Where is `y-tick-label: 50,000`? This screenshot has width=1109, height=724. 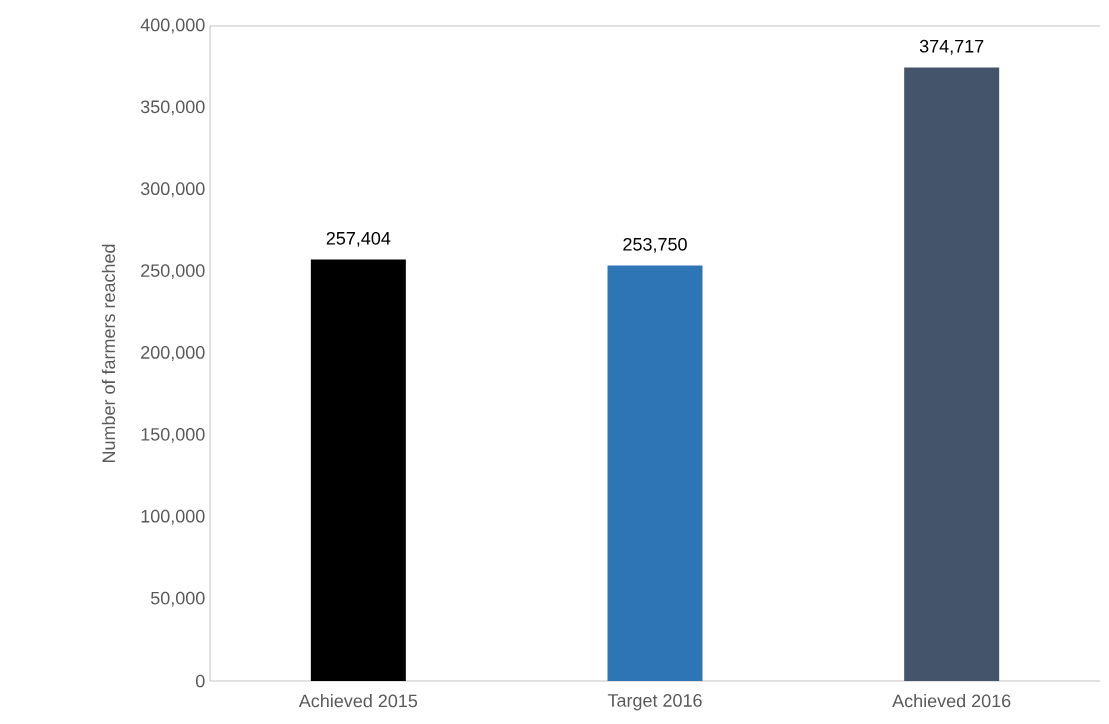
y-tick-label: 50,000 is located at coordinates (177, 599).